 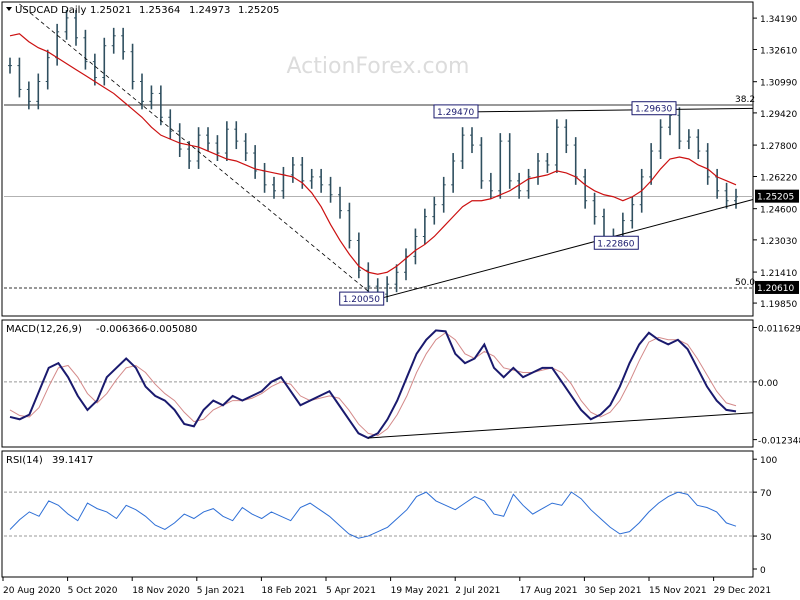 I want to click on rsi-layer, so click(x=378, y=515).